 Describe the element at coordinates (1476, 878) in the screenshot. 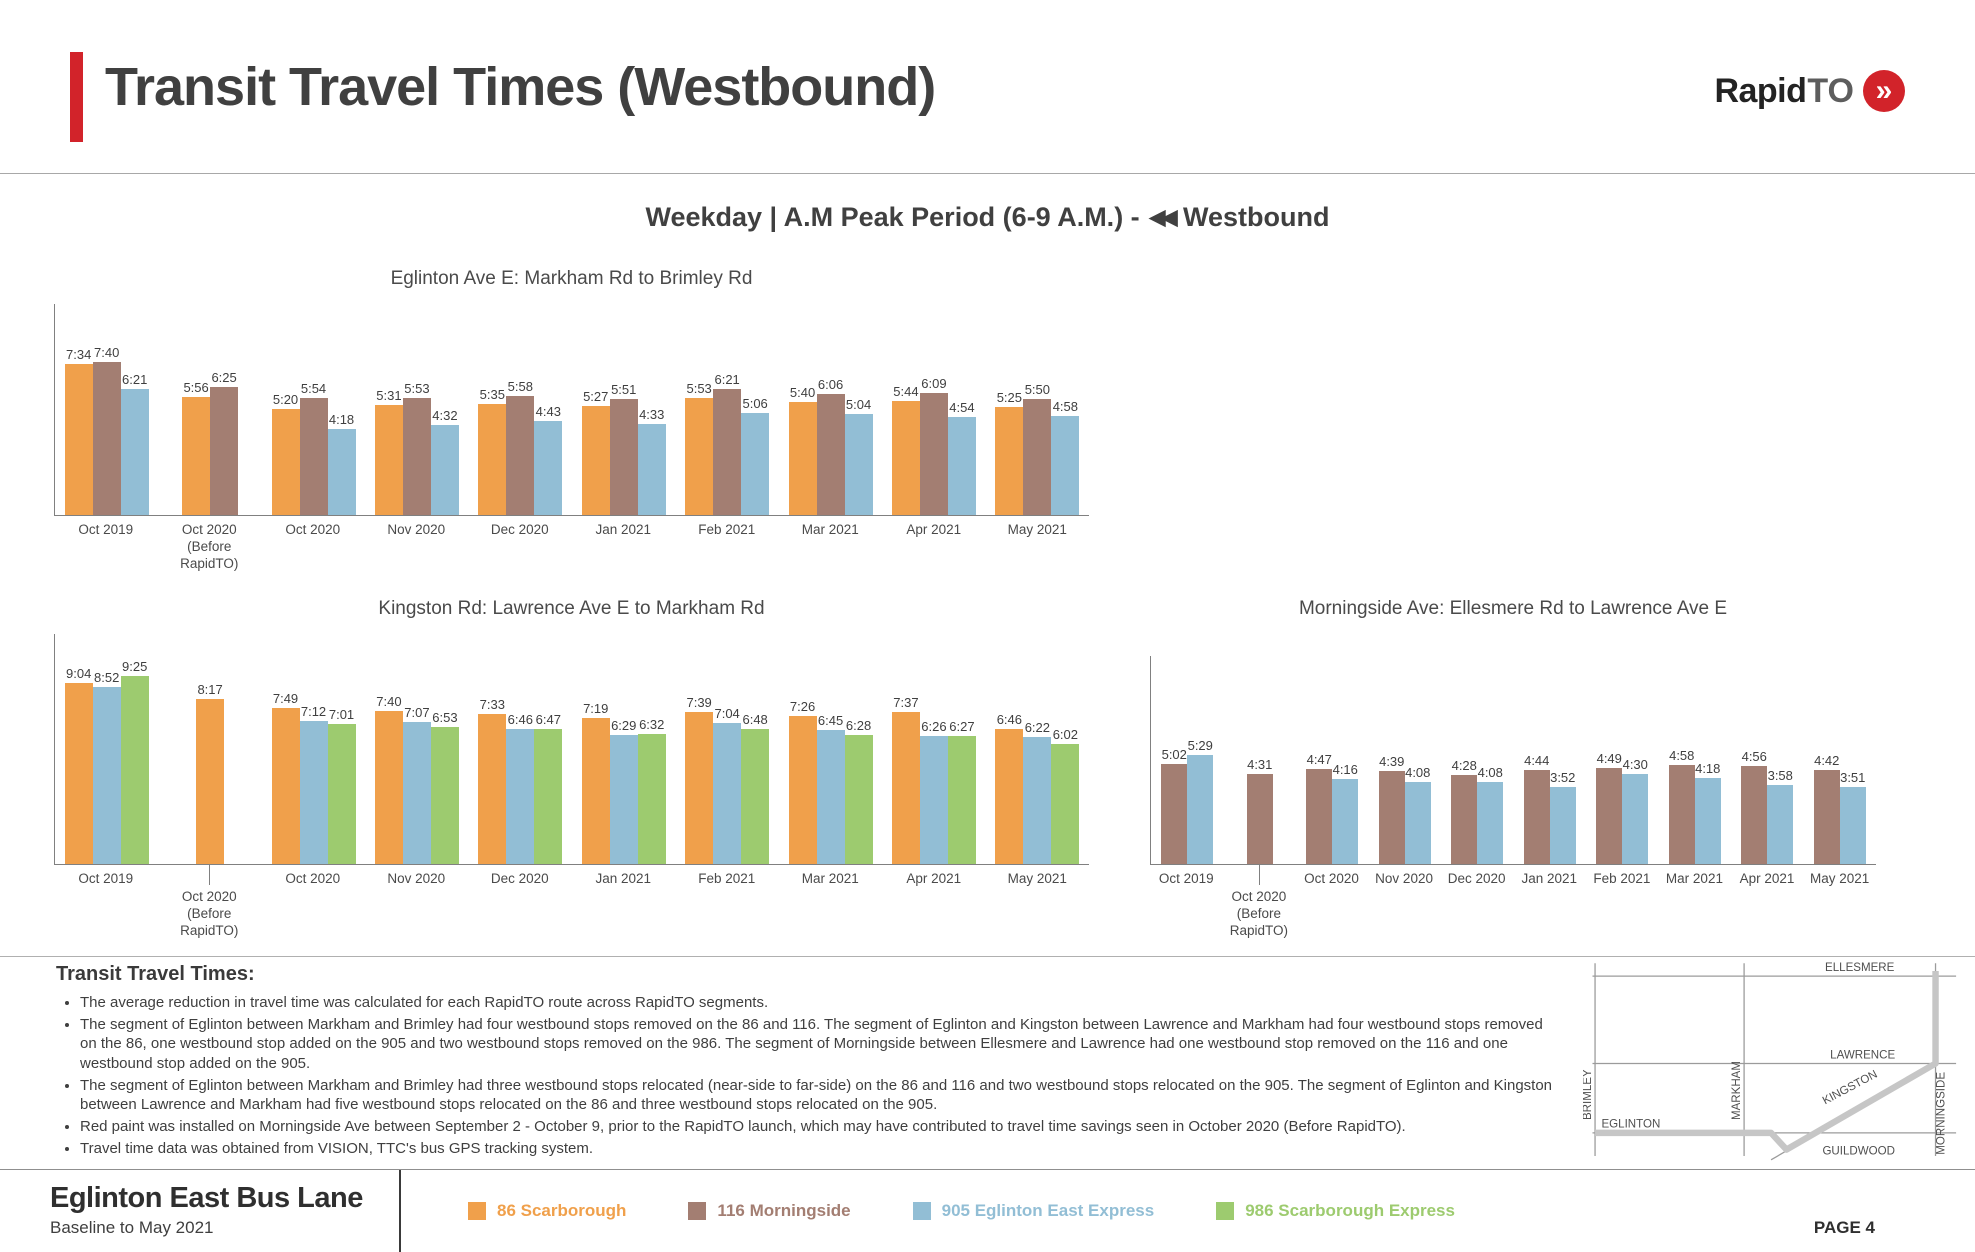

I see `x-axis-label: Dec 2020` at that location.